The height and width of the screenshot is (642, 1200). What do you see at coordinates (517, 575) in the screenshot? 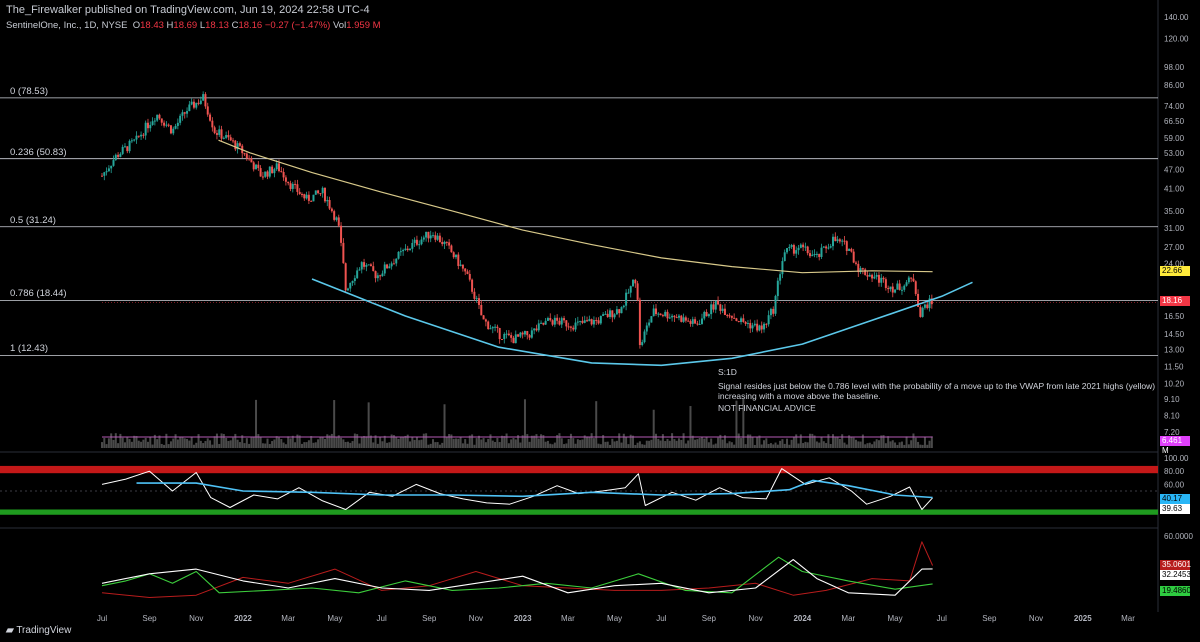
I see `dmi-plus-line` at bounding box center [517, 575].